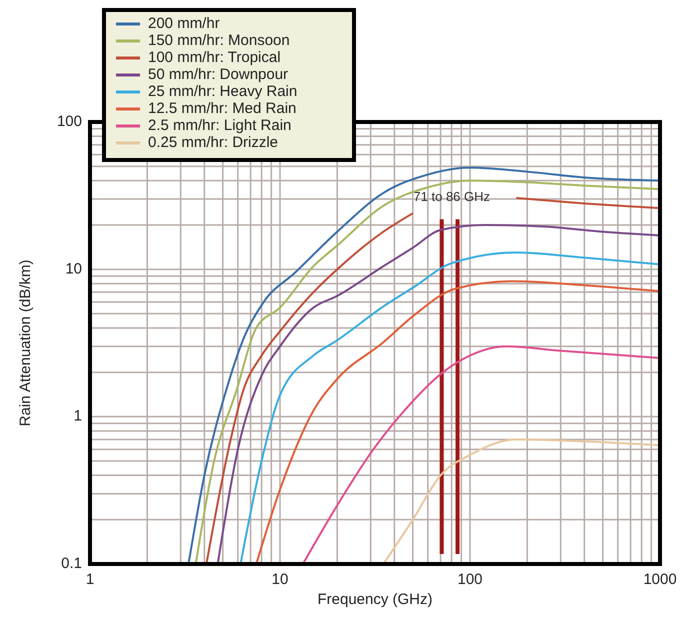 The image size is (684, 622). What do you see at coordinates (184, 23) in the screenshot?
I see `legend-label: 200 mm/hr` at bounding box center [184, 23].